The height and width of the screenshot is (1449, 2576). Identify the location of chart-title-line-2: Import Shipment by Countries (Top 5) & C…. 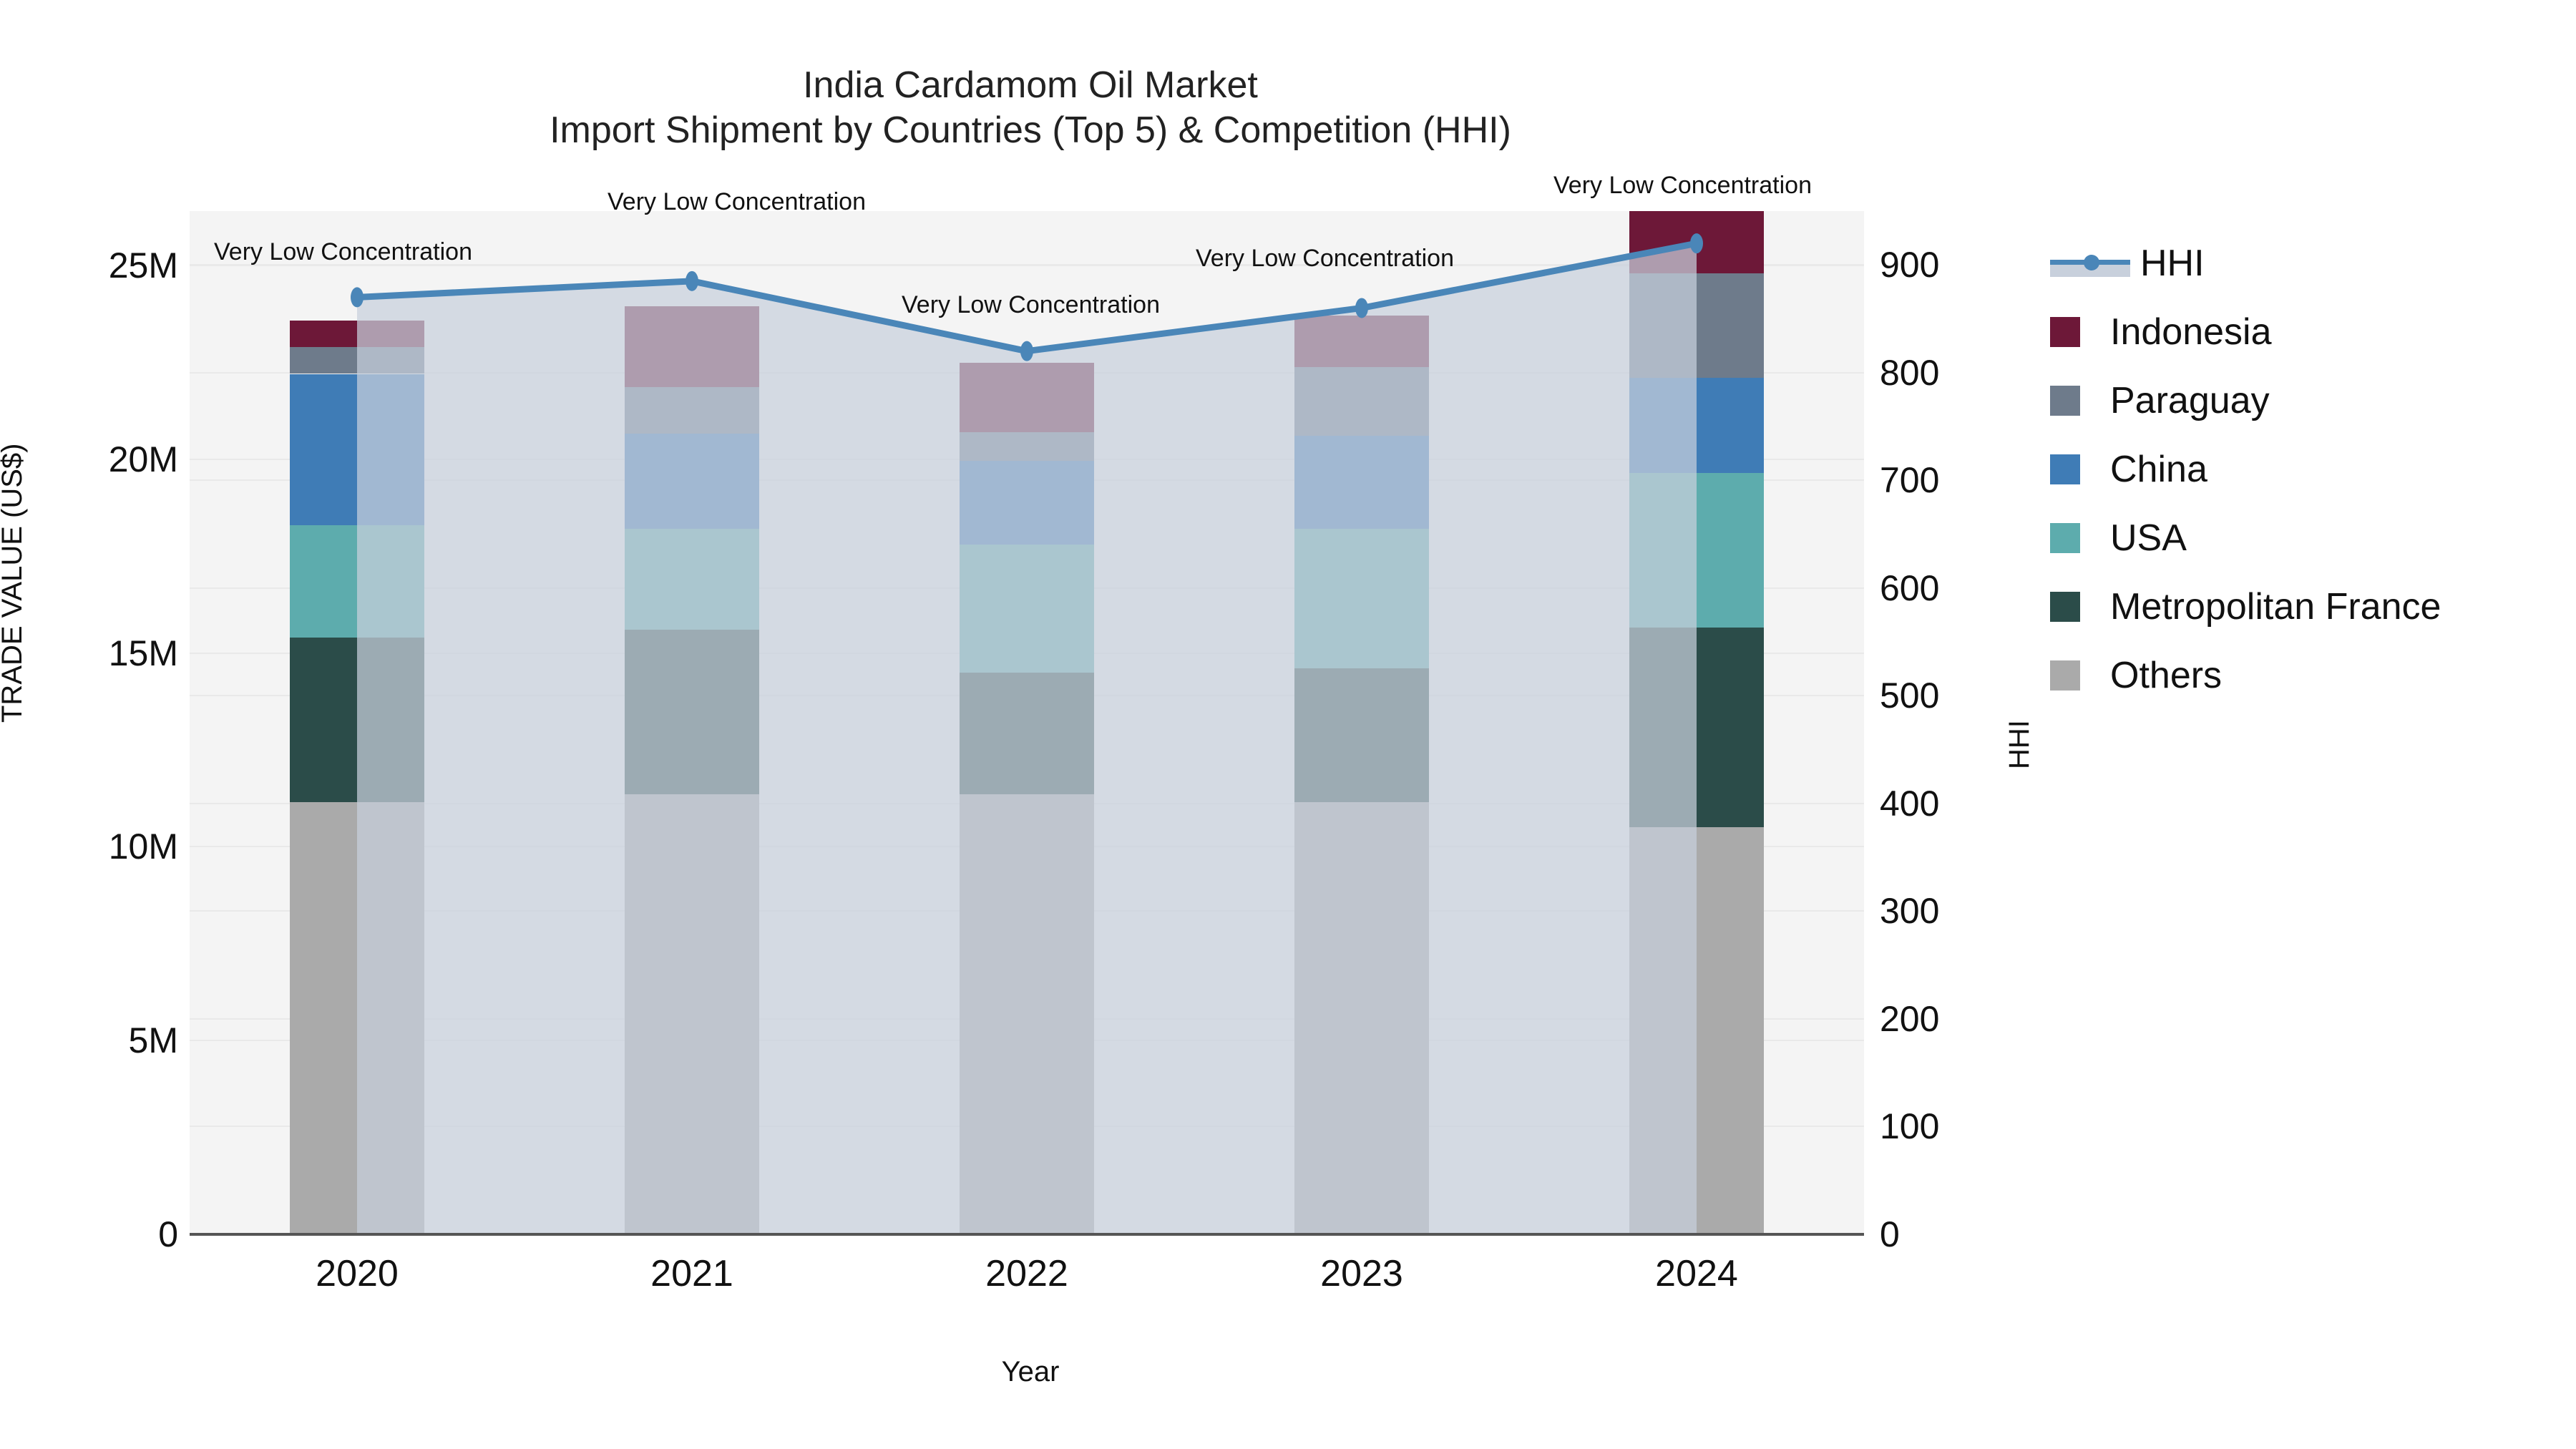
(1030, 130).